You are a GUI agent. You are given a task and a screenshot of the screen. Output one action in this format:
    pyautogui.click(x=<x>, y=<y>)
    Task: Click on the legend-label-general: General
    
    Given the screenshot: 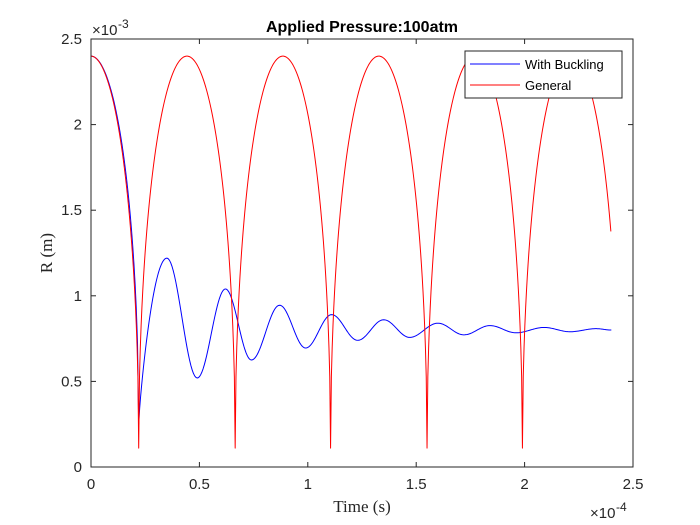 What is the action you would take?
    pyautogui.click(x=548, y=85)
    